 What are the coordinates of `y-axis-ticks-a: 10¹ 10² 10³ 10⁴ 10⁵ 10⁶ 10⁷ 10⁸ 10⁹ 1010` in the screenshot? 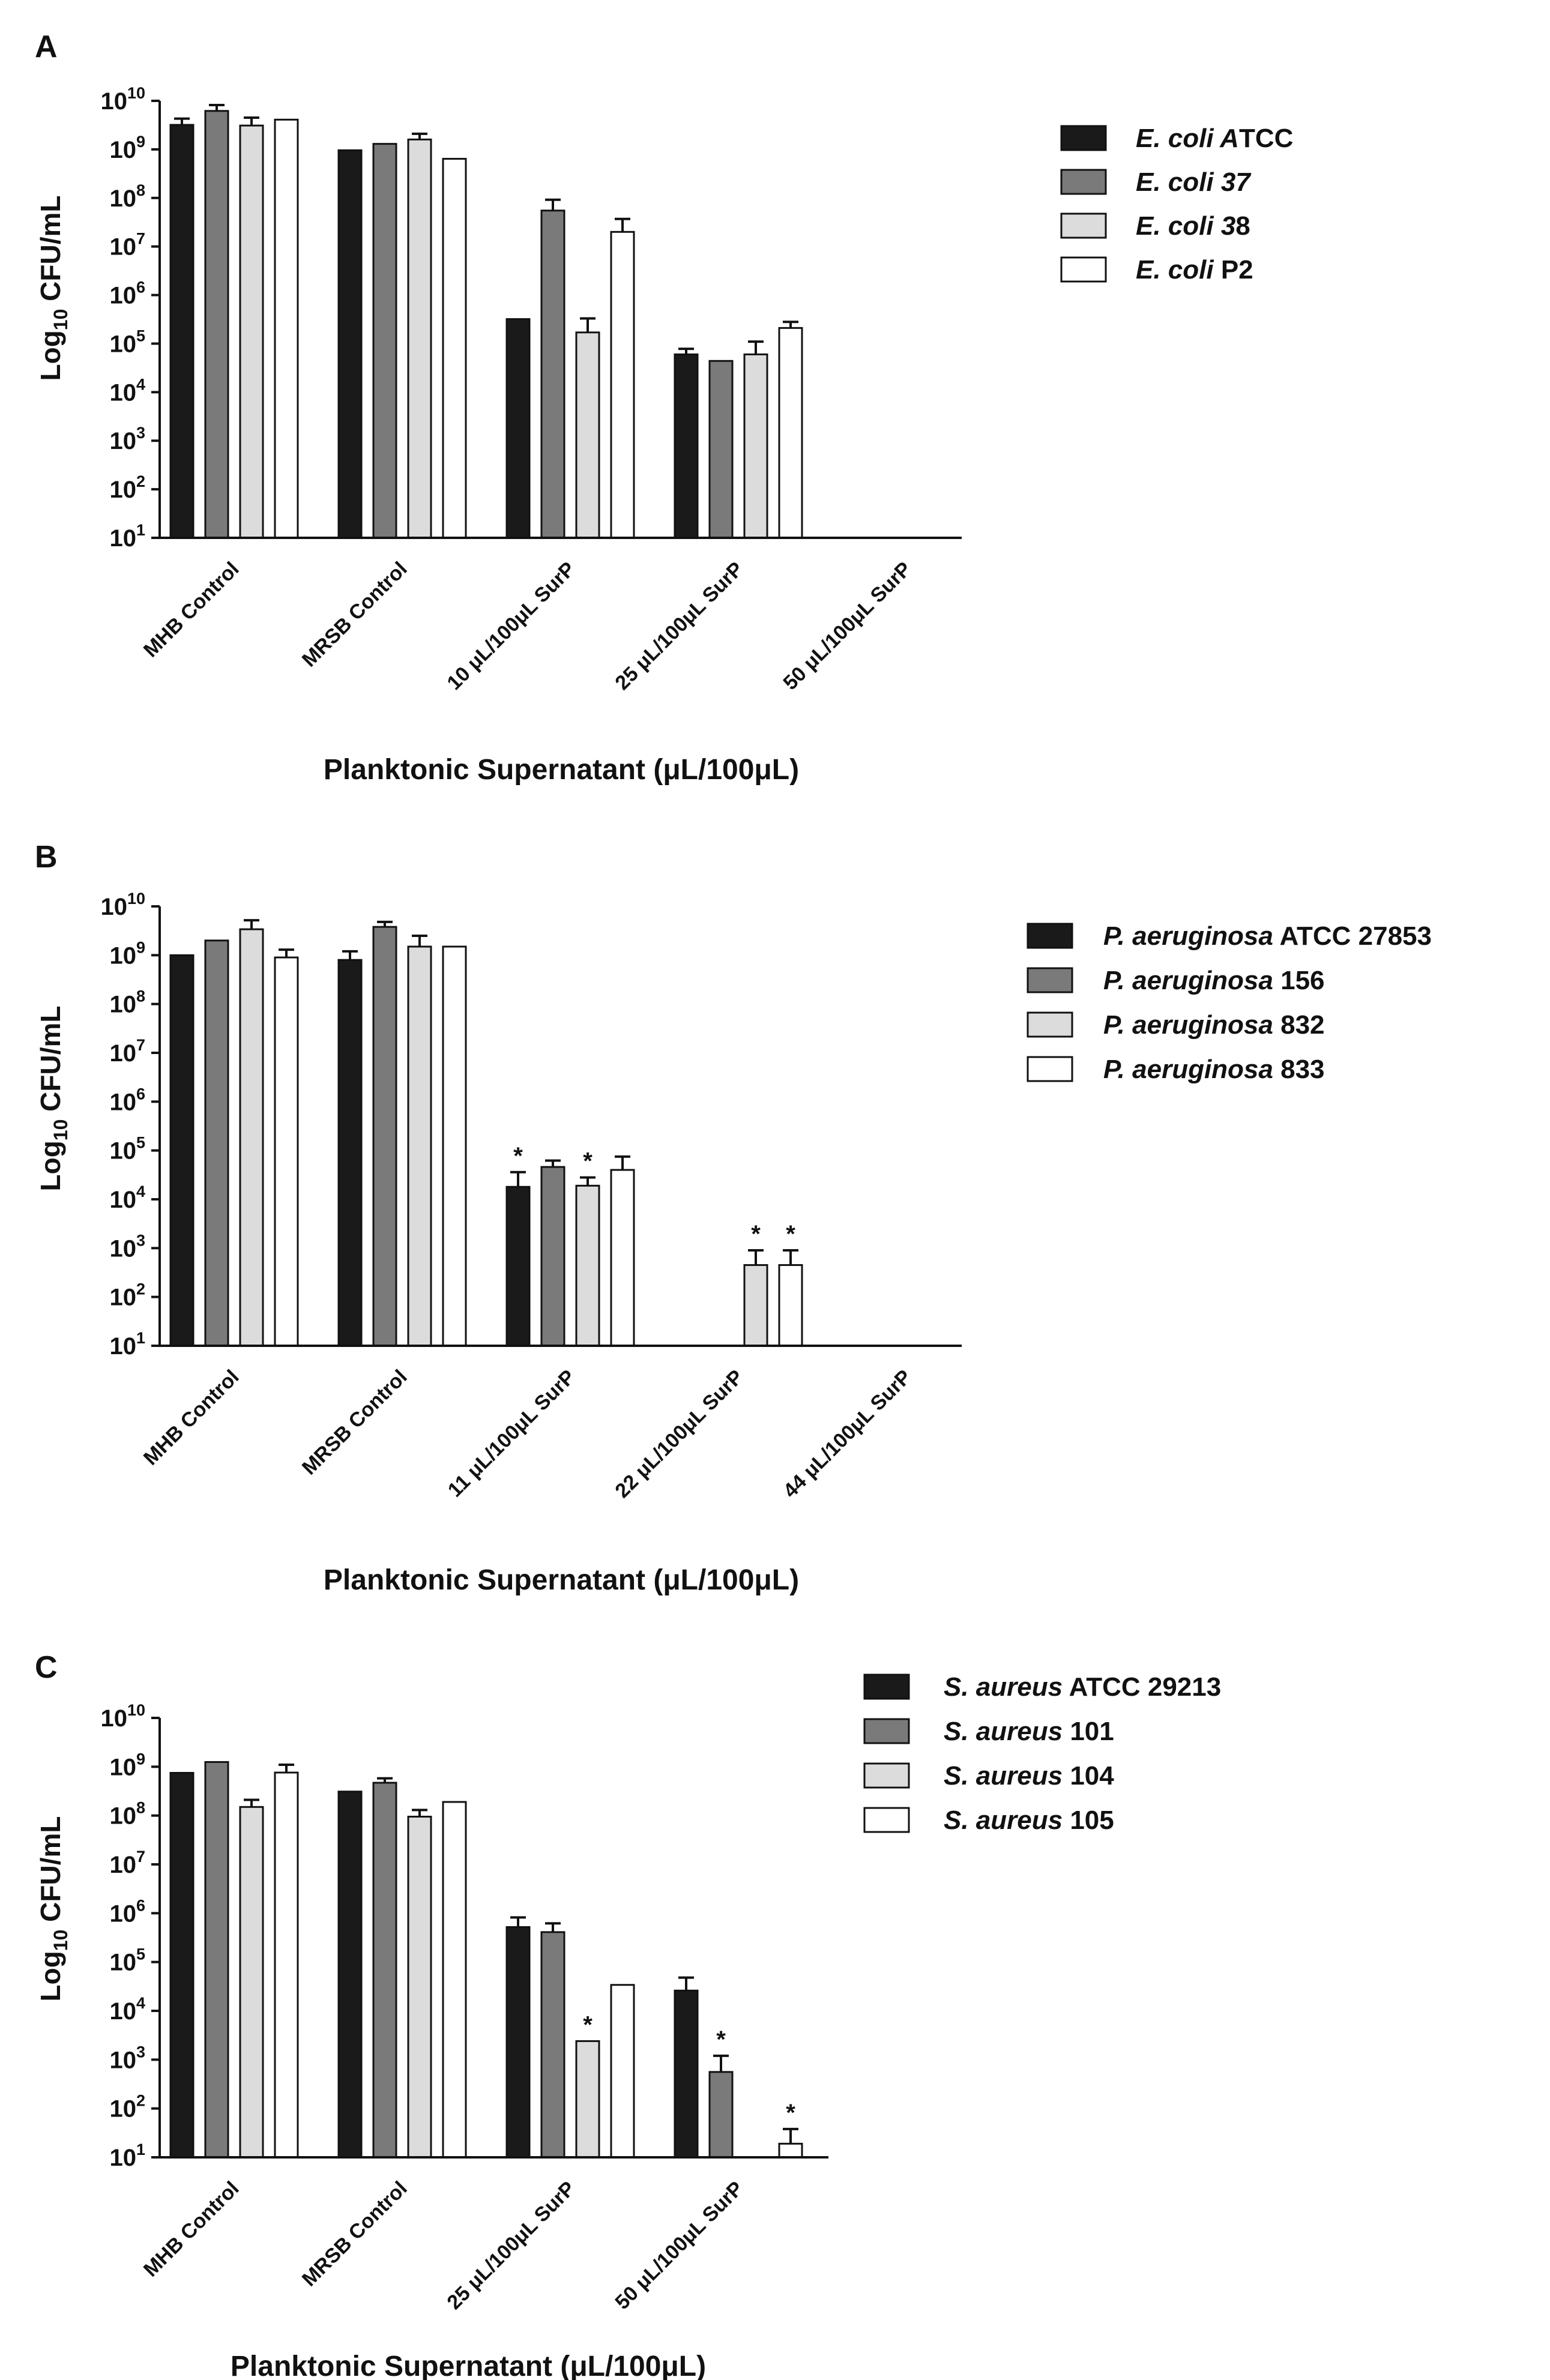 It's located at (130, 318).